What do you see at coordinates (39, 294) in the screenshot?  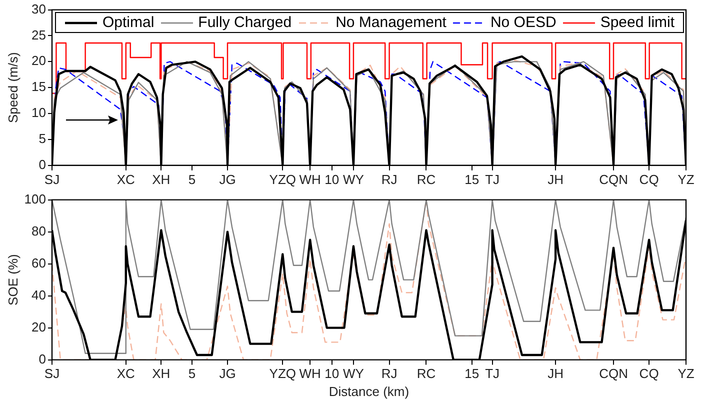 I see `y-tick-label: 40` at bounding box center [39, 294].